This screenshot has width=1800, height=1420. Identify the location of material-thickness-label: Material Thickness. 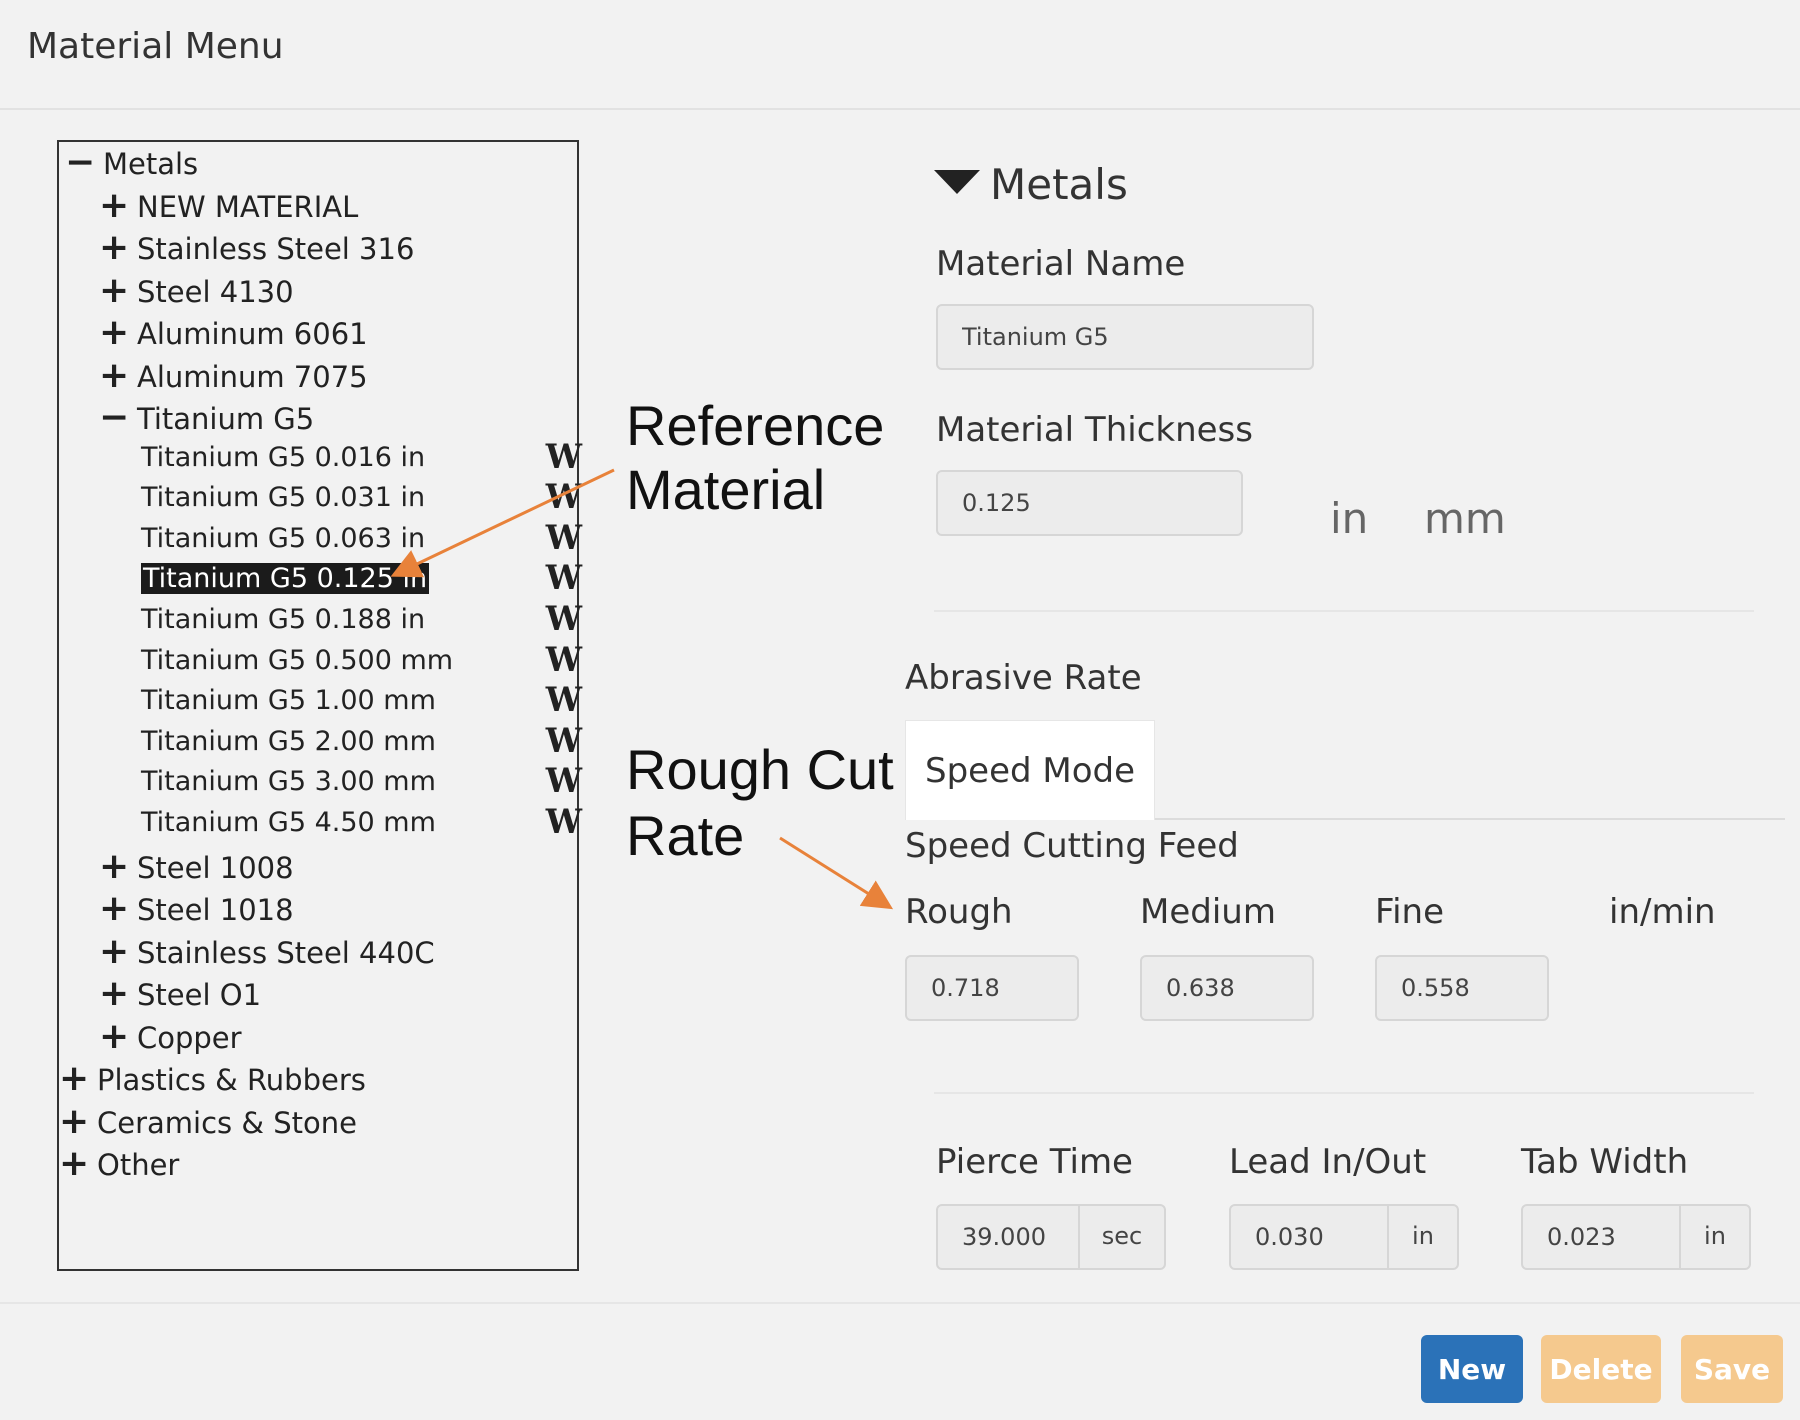
(1094, 430).